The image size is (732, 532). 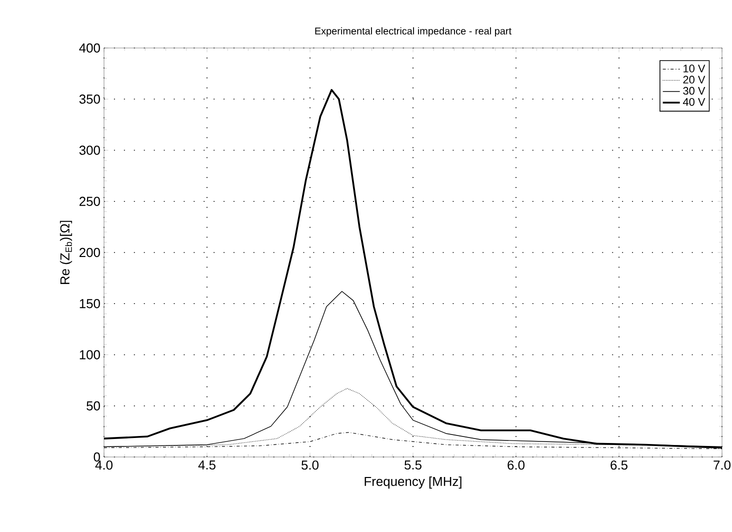 I want to click on legend-label: 40 V, so click(x=694, y=102).